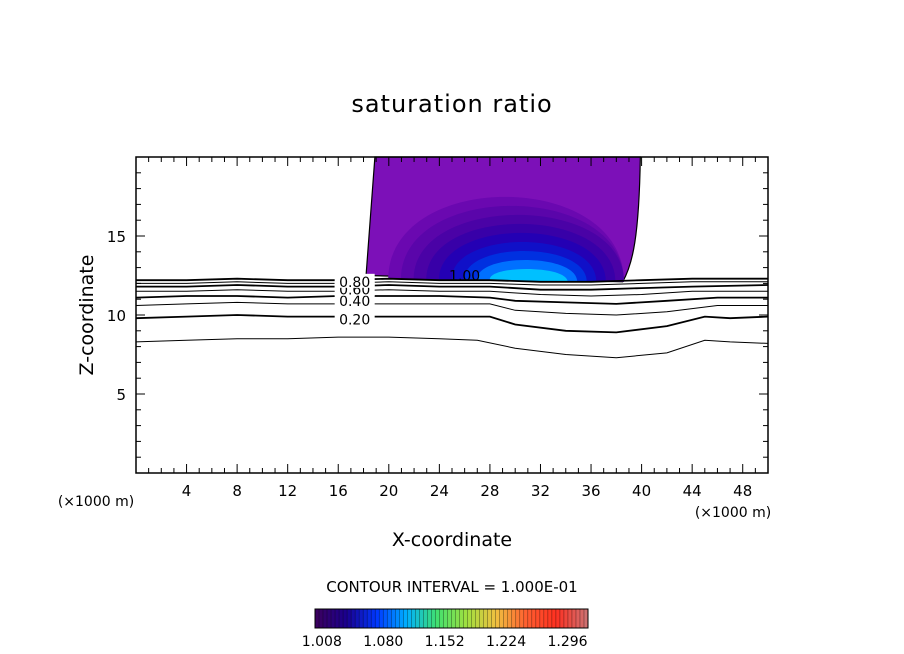 This screenshot has height=654, width=904. What do you see at coordinates (489, 491) in the screenshot?
I see `x-tick-label: 28` at bounding box center [489, 491].